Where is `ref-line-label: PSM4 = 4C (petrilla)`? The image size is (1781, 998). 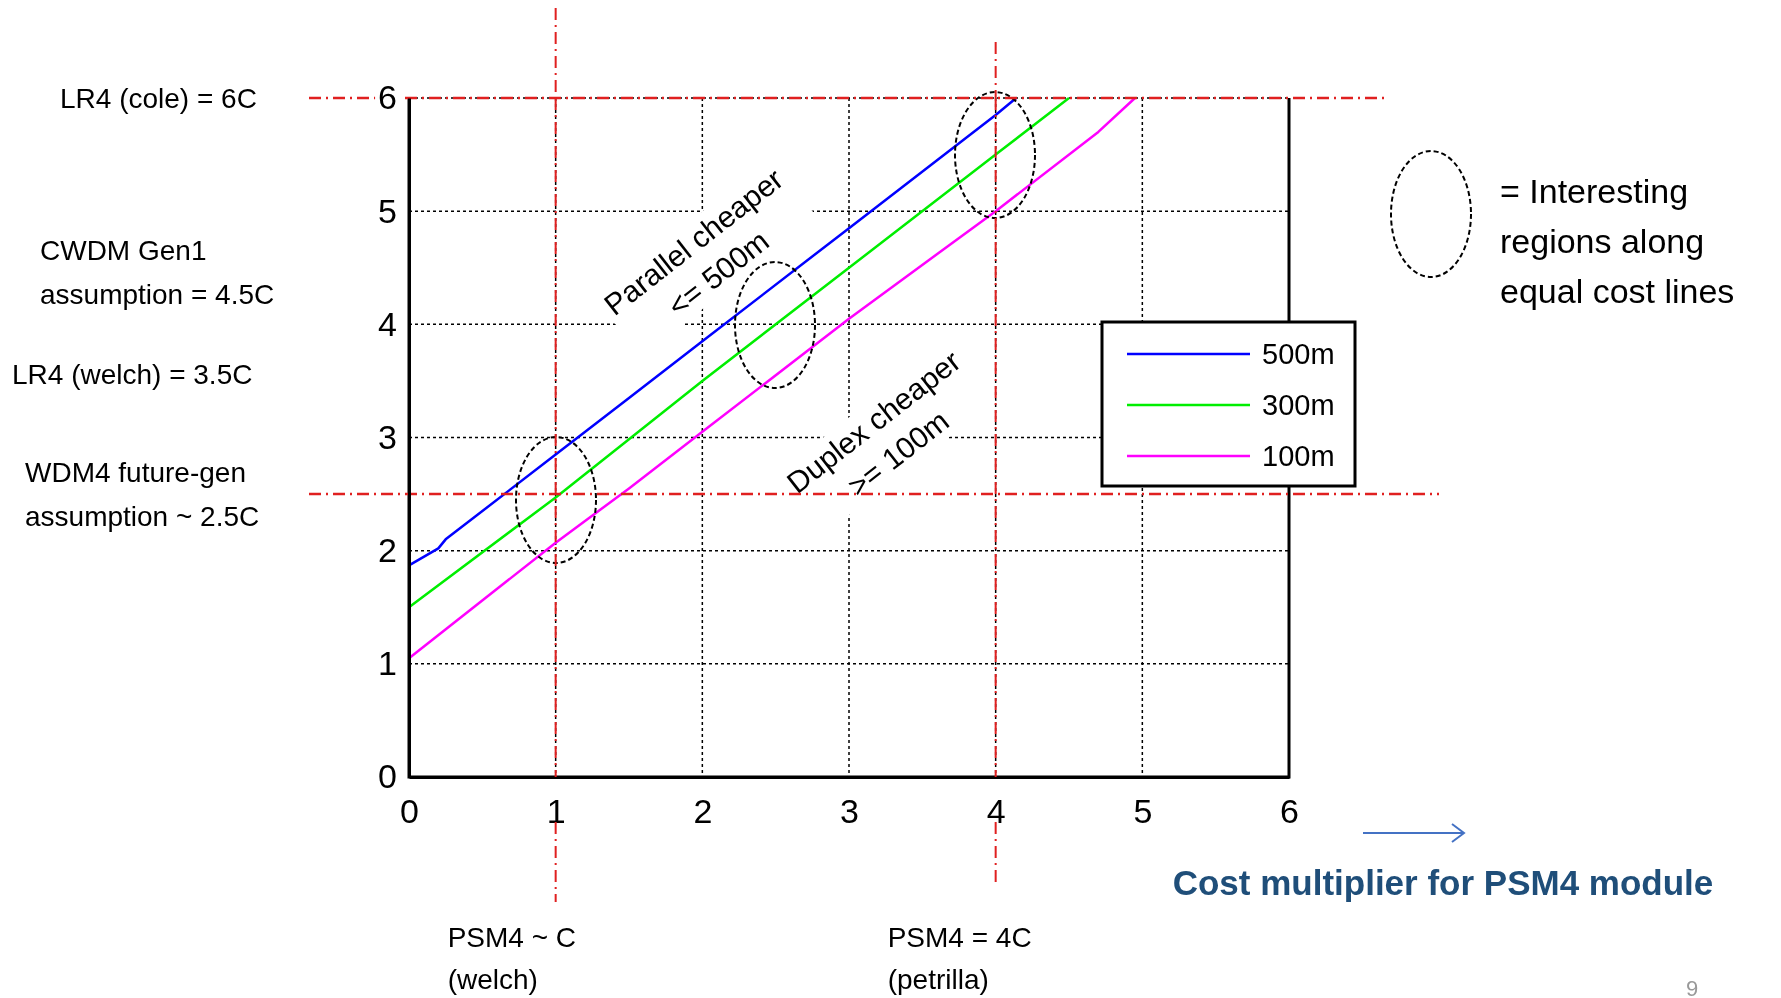
ref-line-label: PSM4 = 4C (petrilla) is located at coordinates (959, 958).